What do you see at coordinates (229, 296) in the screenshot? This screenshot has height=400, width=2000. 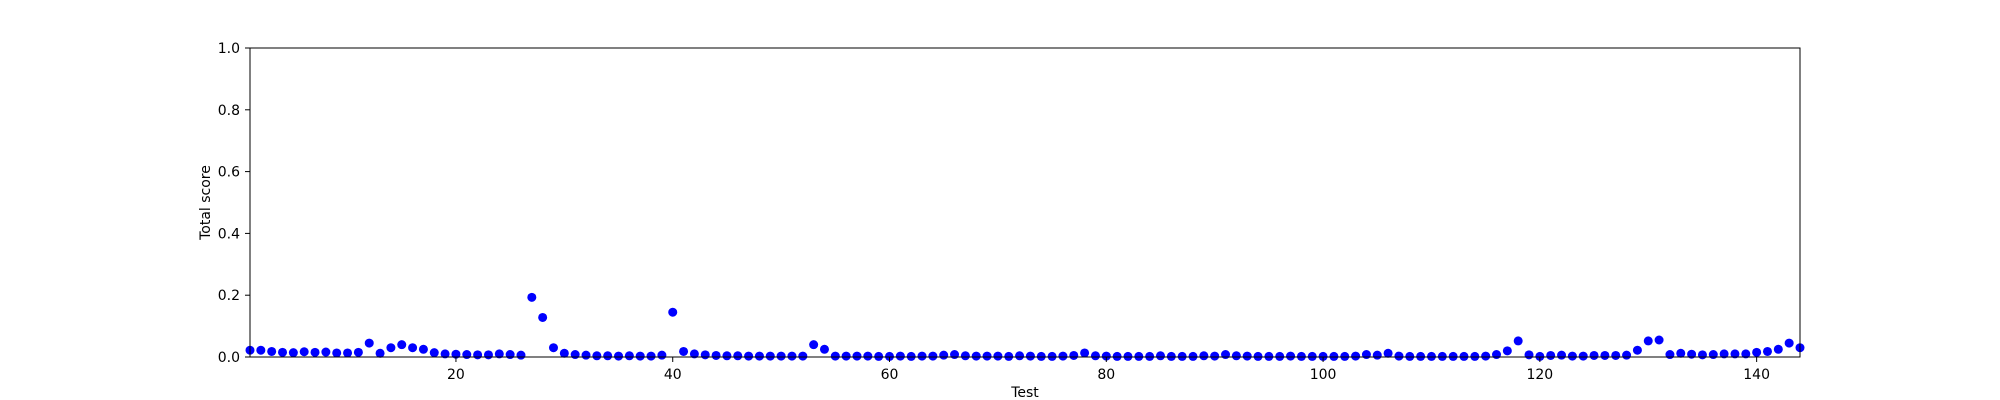 I see `y-tick-label: 0.2` at bounding box center [229, 296].